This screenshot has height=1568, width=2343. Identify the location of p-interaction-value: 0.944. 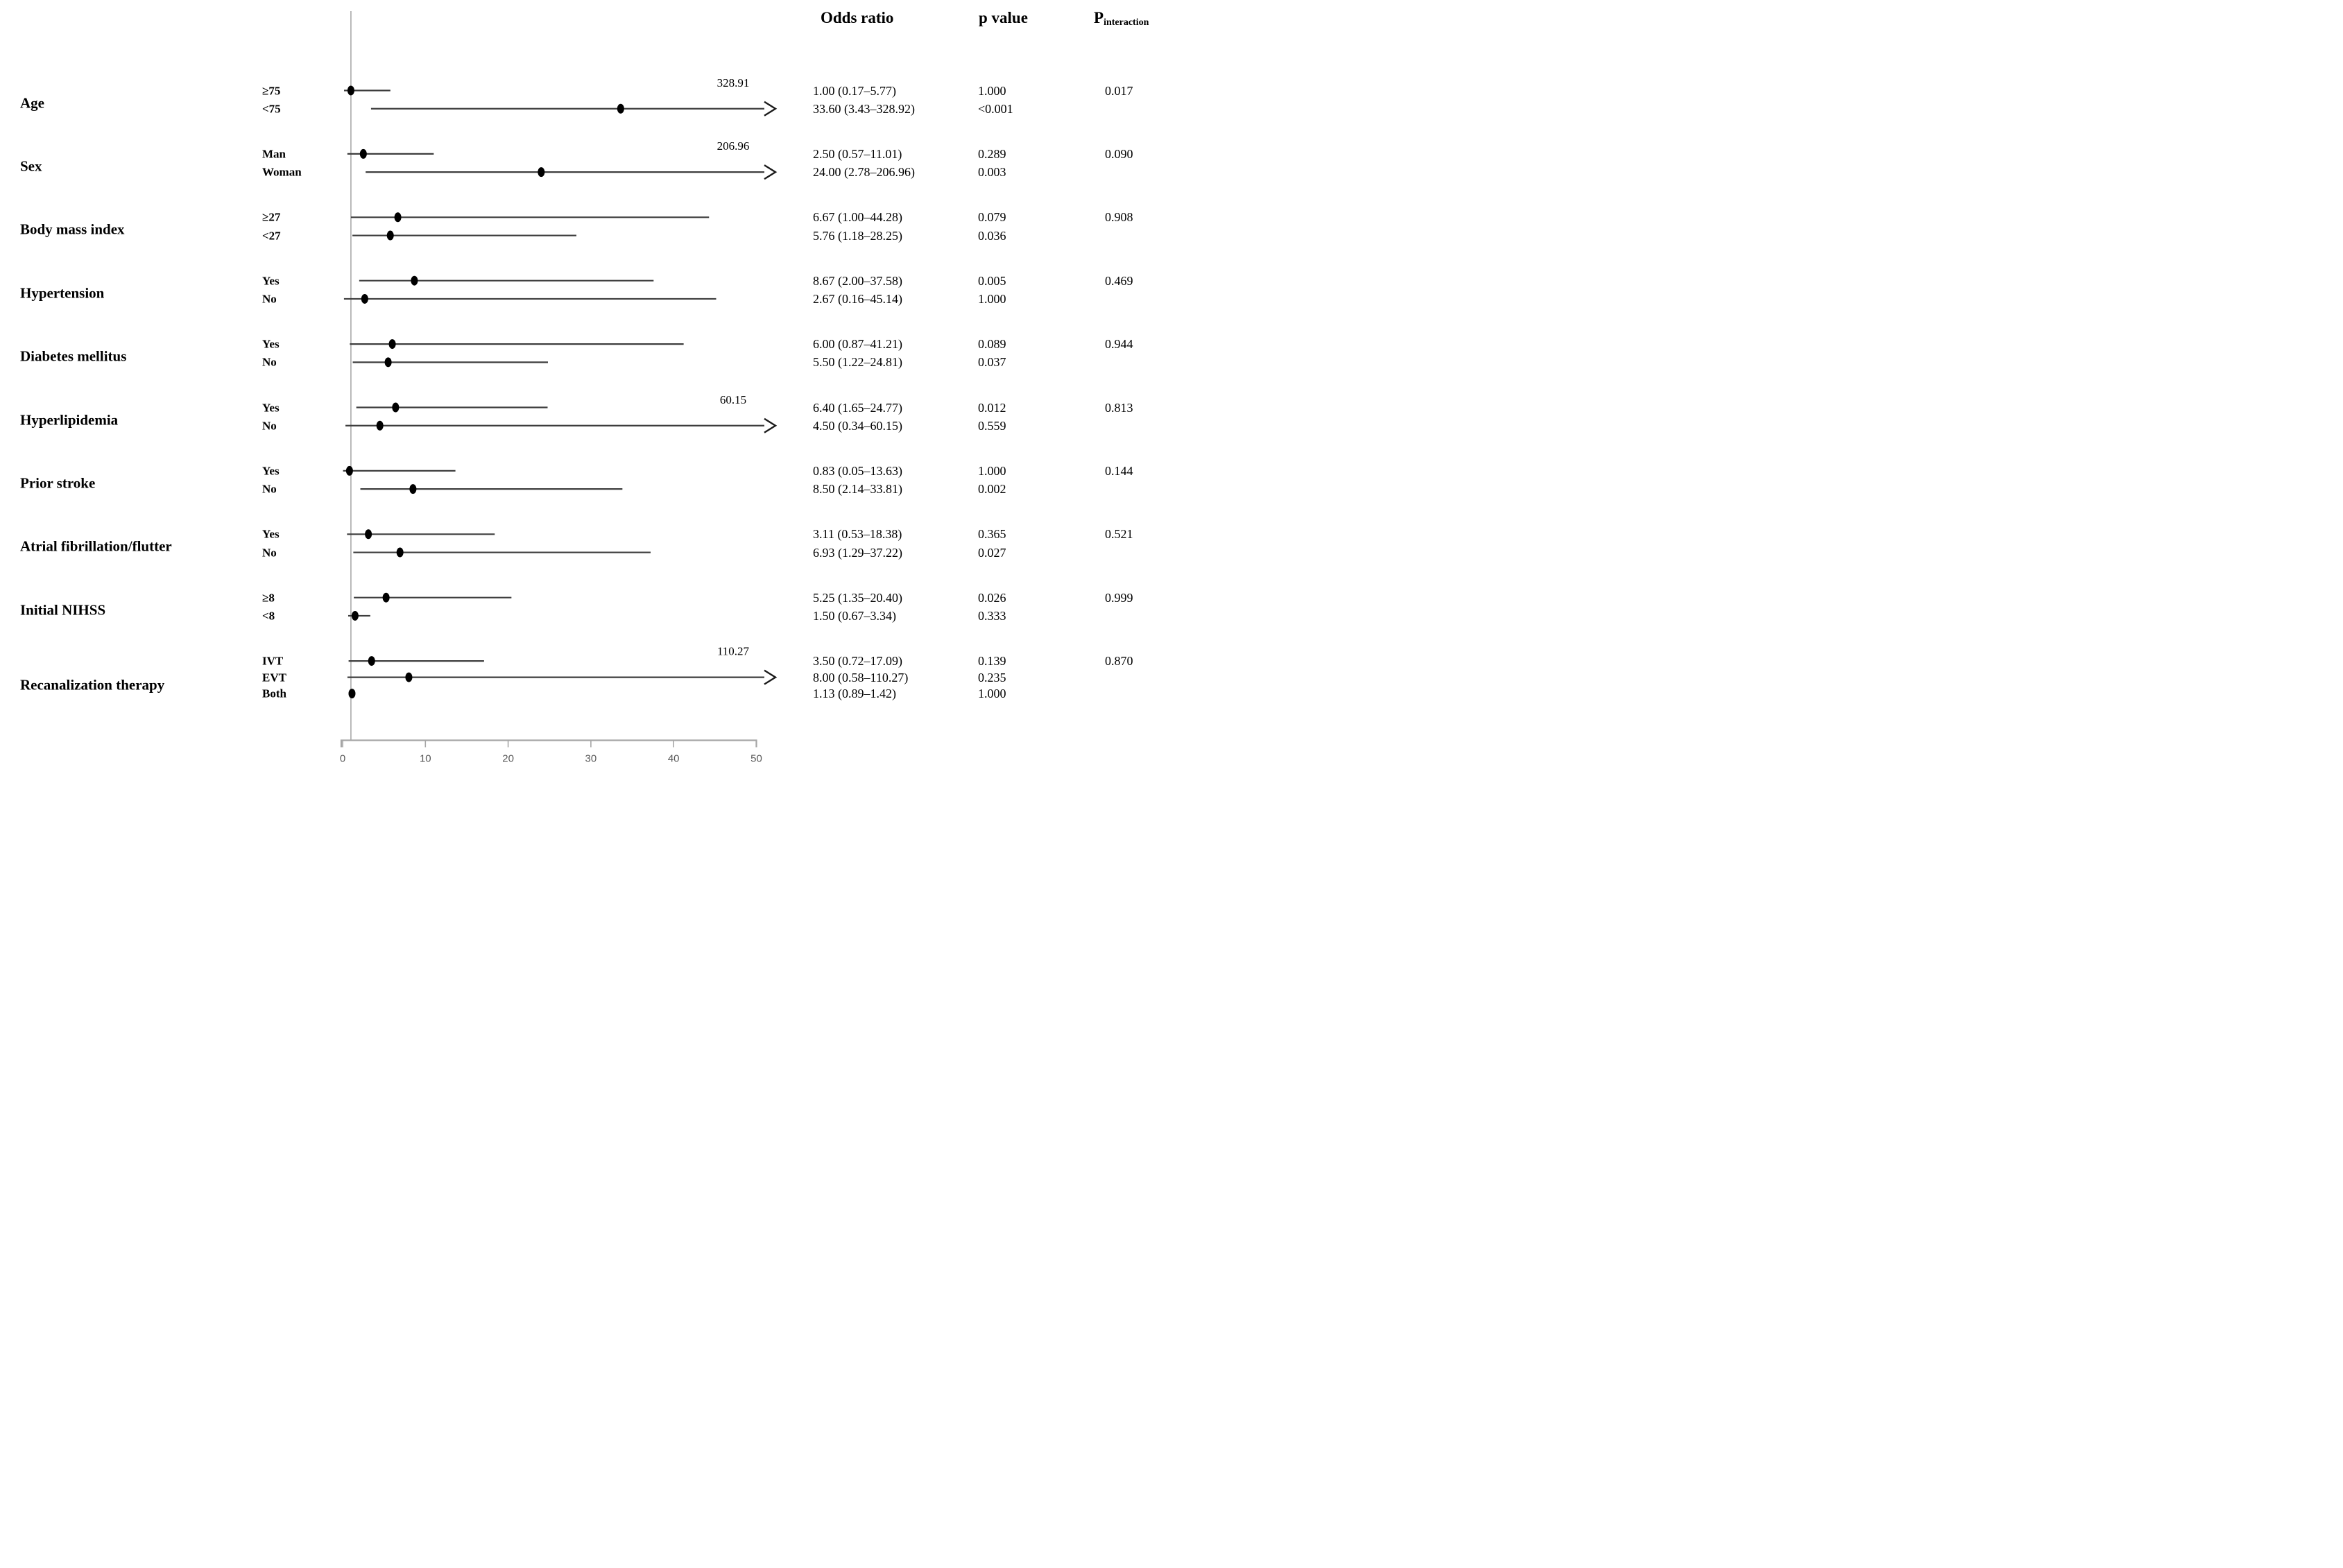
(1119, 344).